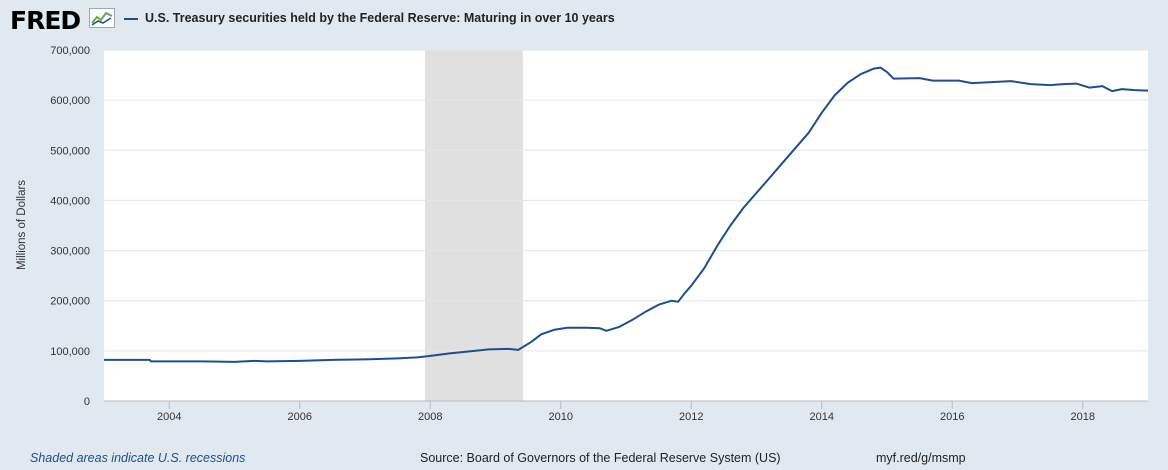 The image size is (1168, 470). What do you see at coordinates (87, 402) in the screenshot?
I see `y-tick-label: 0` at bounding box center [87, 402].